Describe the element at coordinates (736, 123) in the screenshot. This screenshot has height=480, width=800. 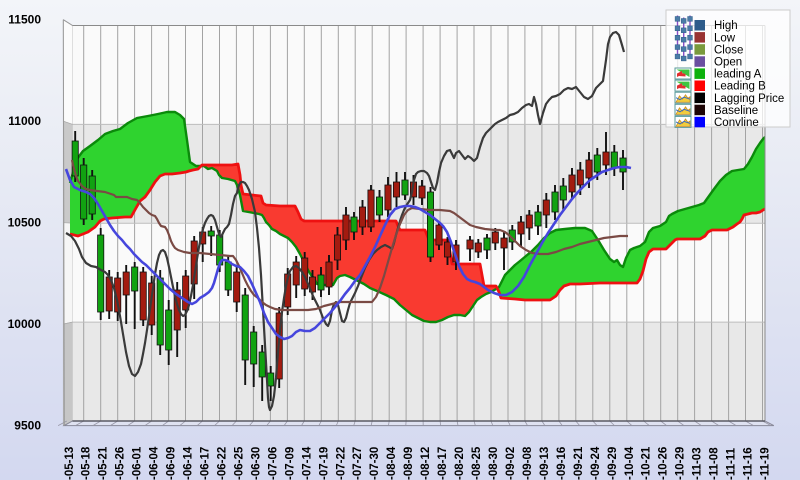
I see `svg-text: Convline` at that location.